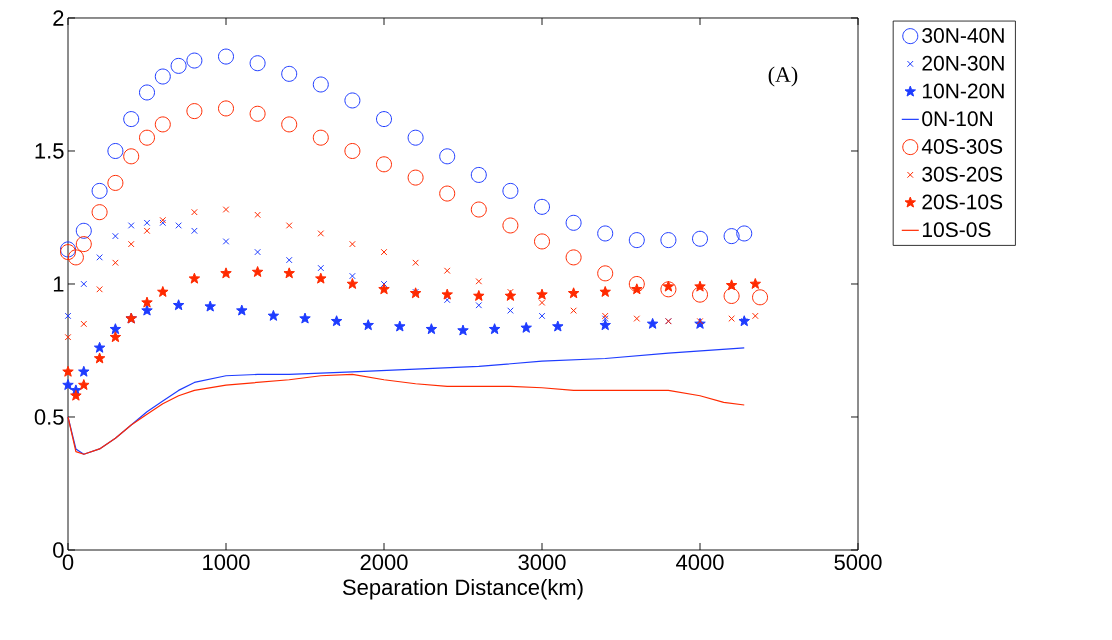  I want to click on legend-label: 10S-0S, so click(956, 230).